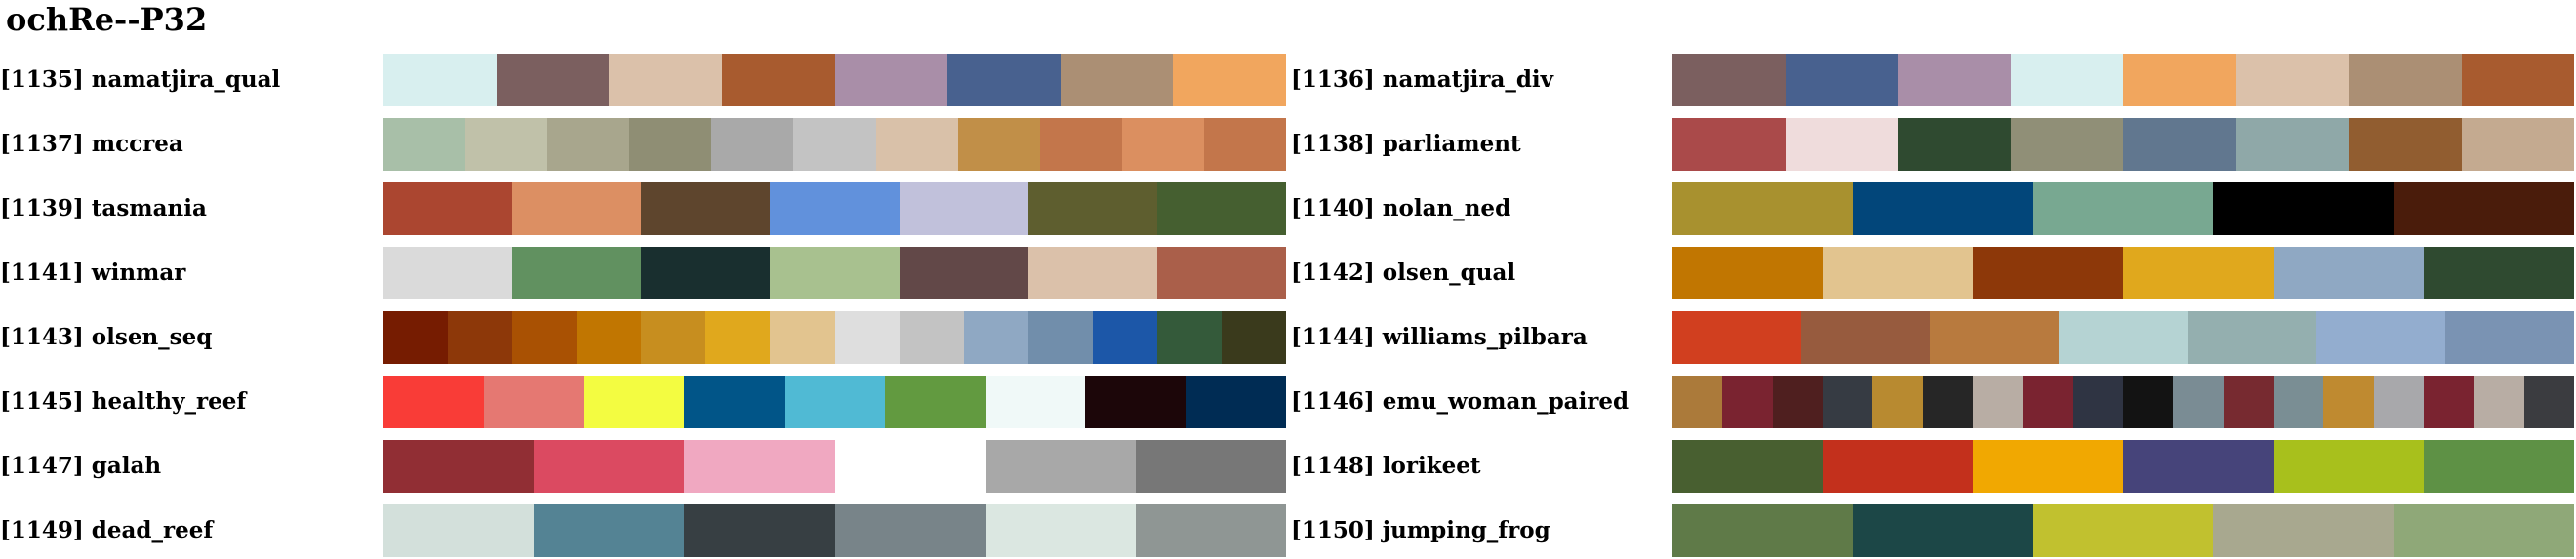 Image resolution: width=2576 pixels, height=559 pixels. I want to click on palette-label: [1142] olsen_qual, so click(1403, 273).